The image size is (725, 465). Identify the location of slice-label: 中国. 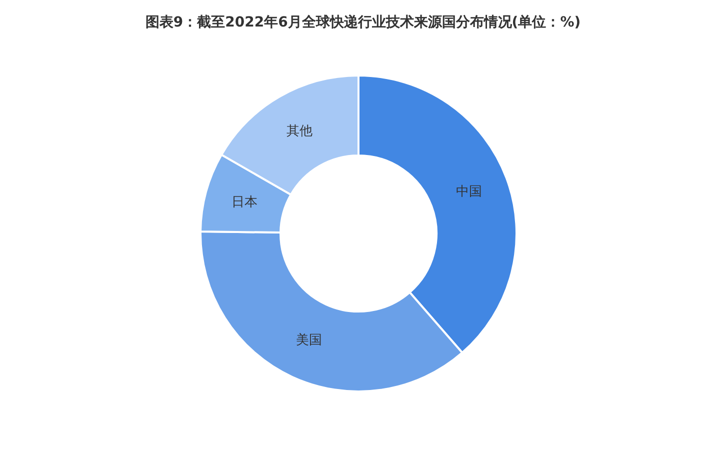
(469, 192).